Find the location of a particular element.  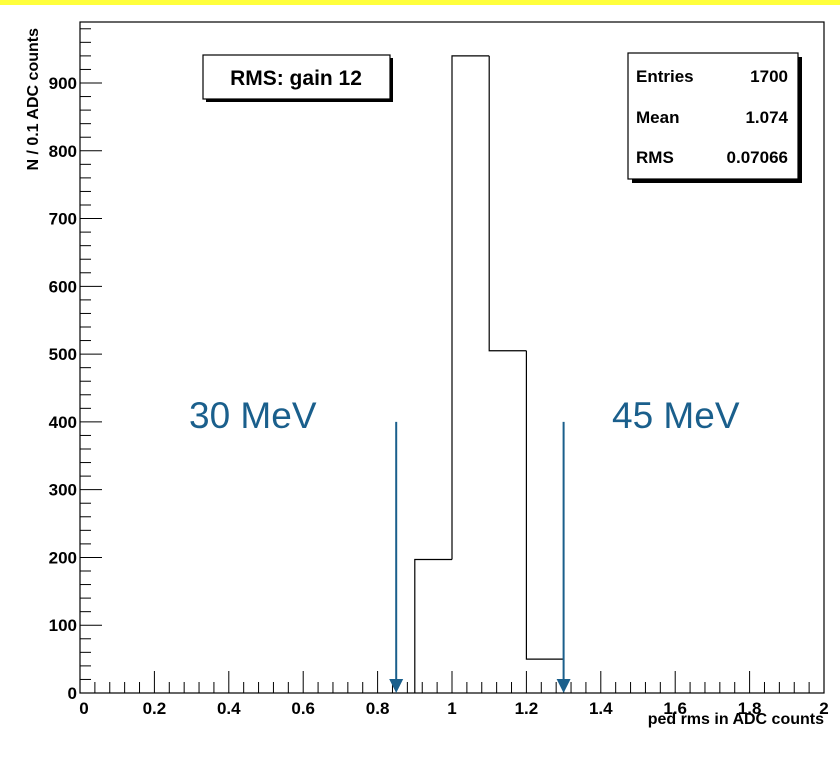

x-tick-label: 0.8 is located at coordinates (378, 708).